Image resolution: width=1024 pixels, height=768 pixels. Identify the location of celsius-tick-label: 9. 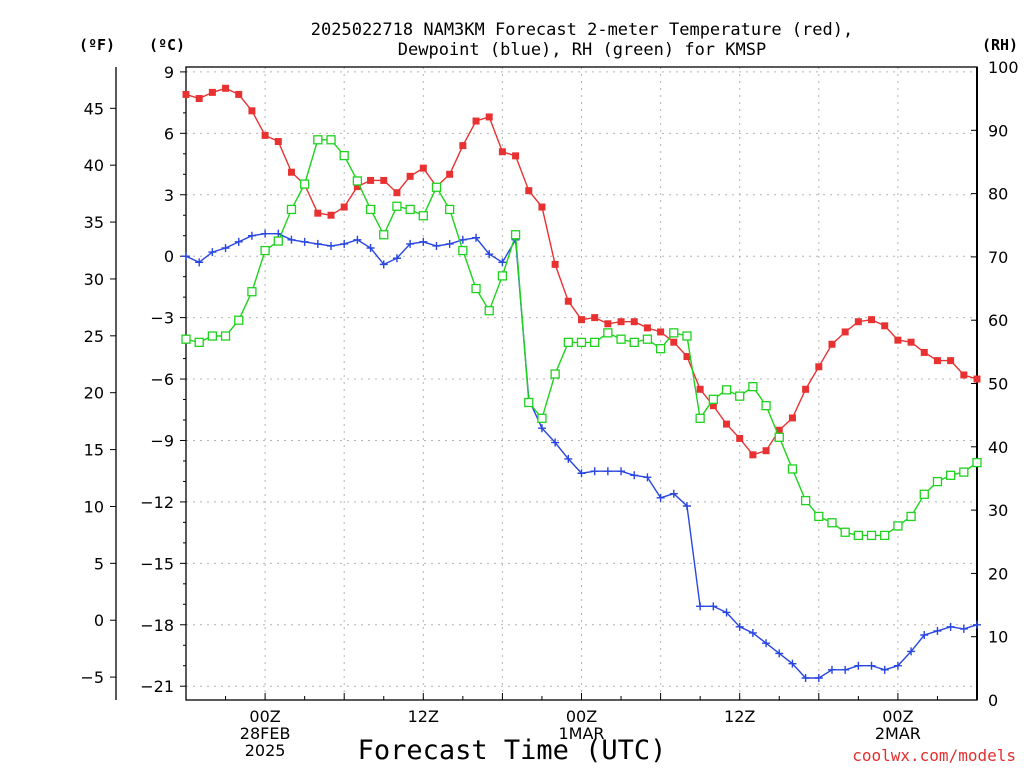
(169, 72).